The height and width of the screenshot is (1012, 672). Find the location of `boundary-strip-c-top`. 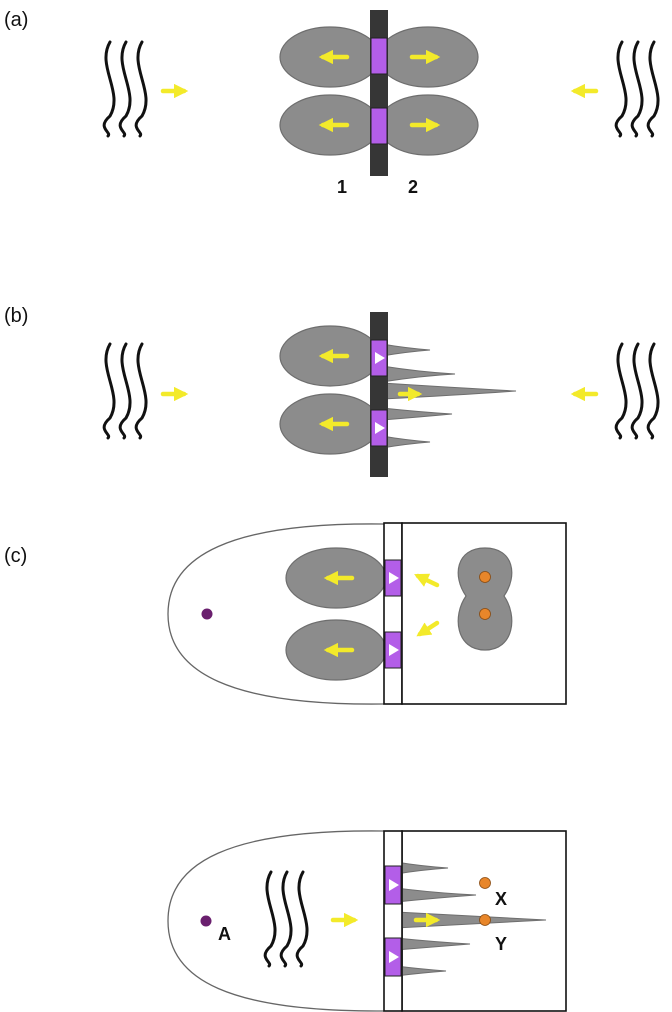

boundary-strip-c-top is located at coordinates (393, 613).